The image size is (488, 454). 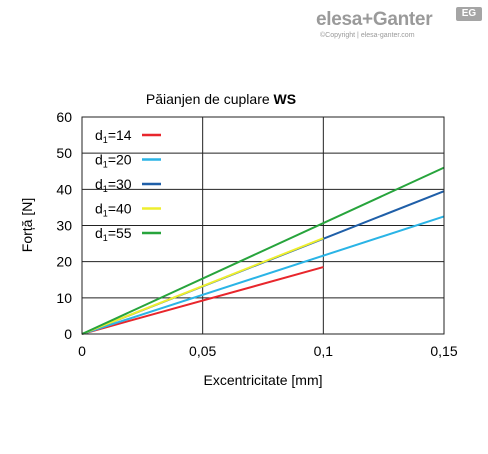 I want to click on y-tick-label: 30, so click(x=64, y=226).